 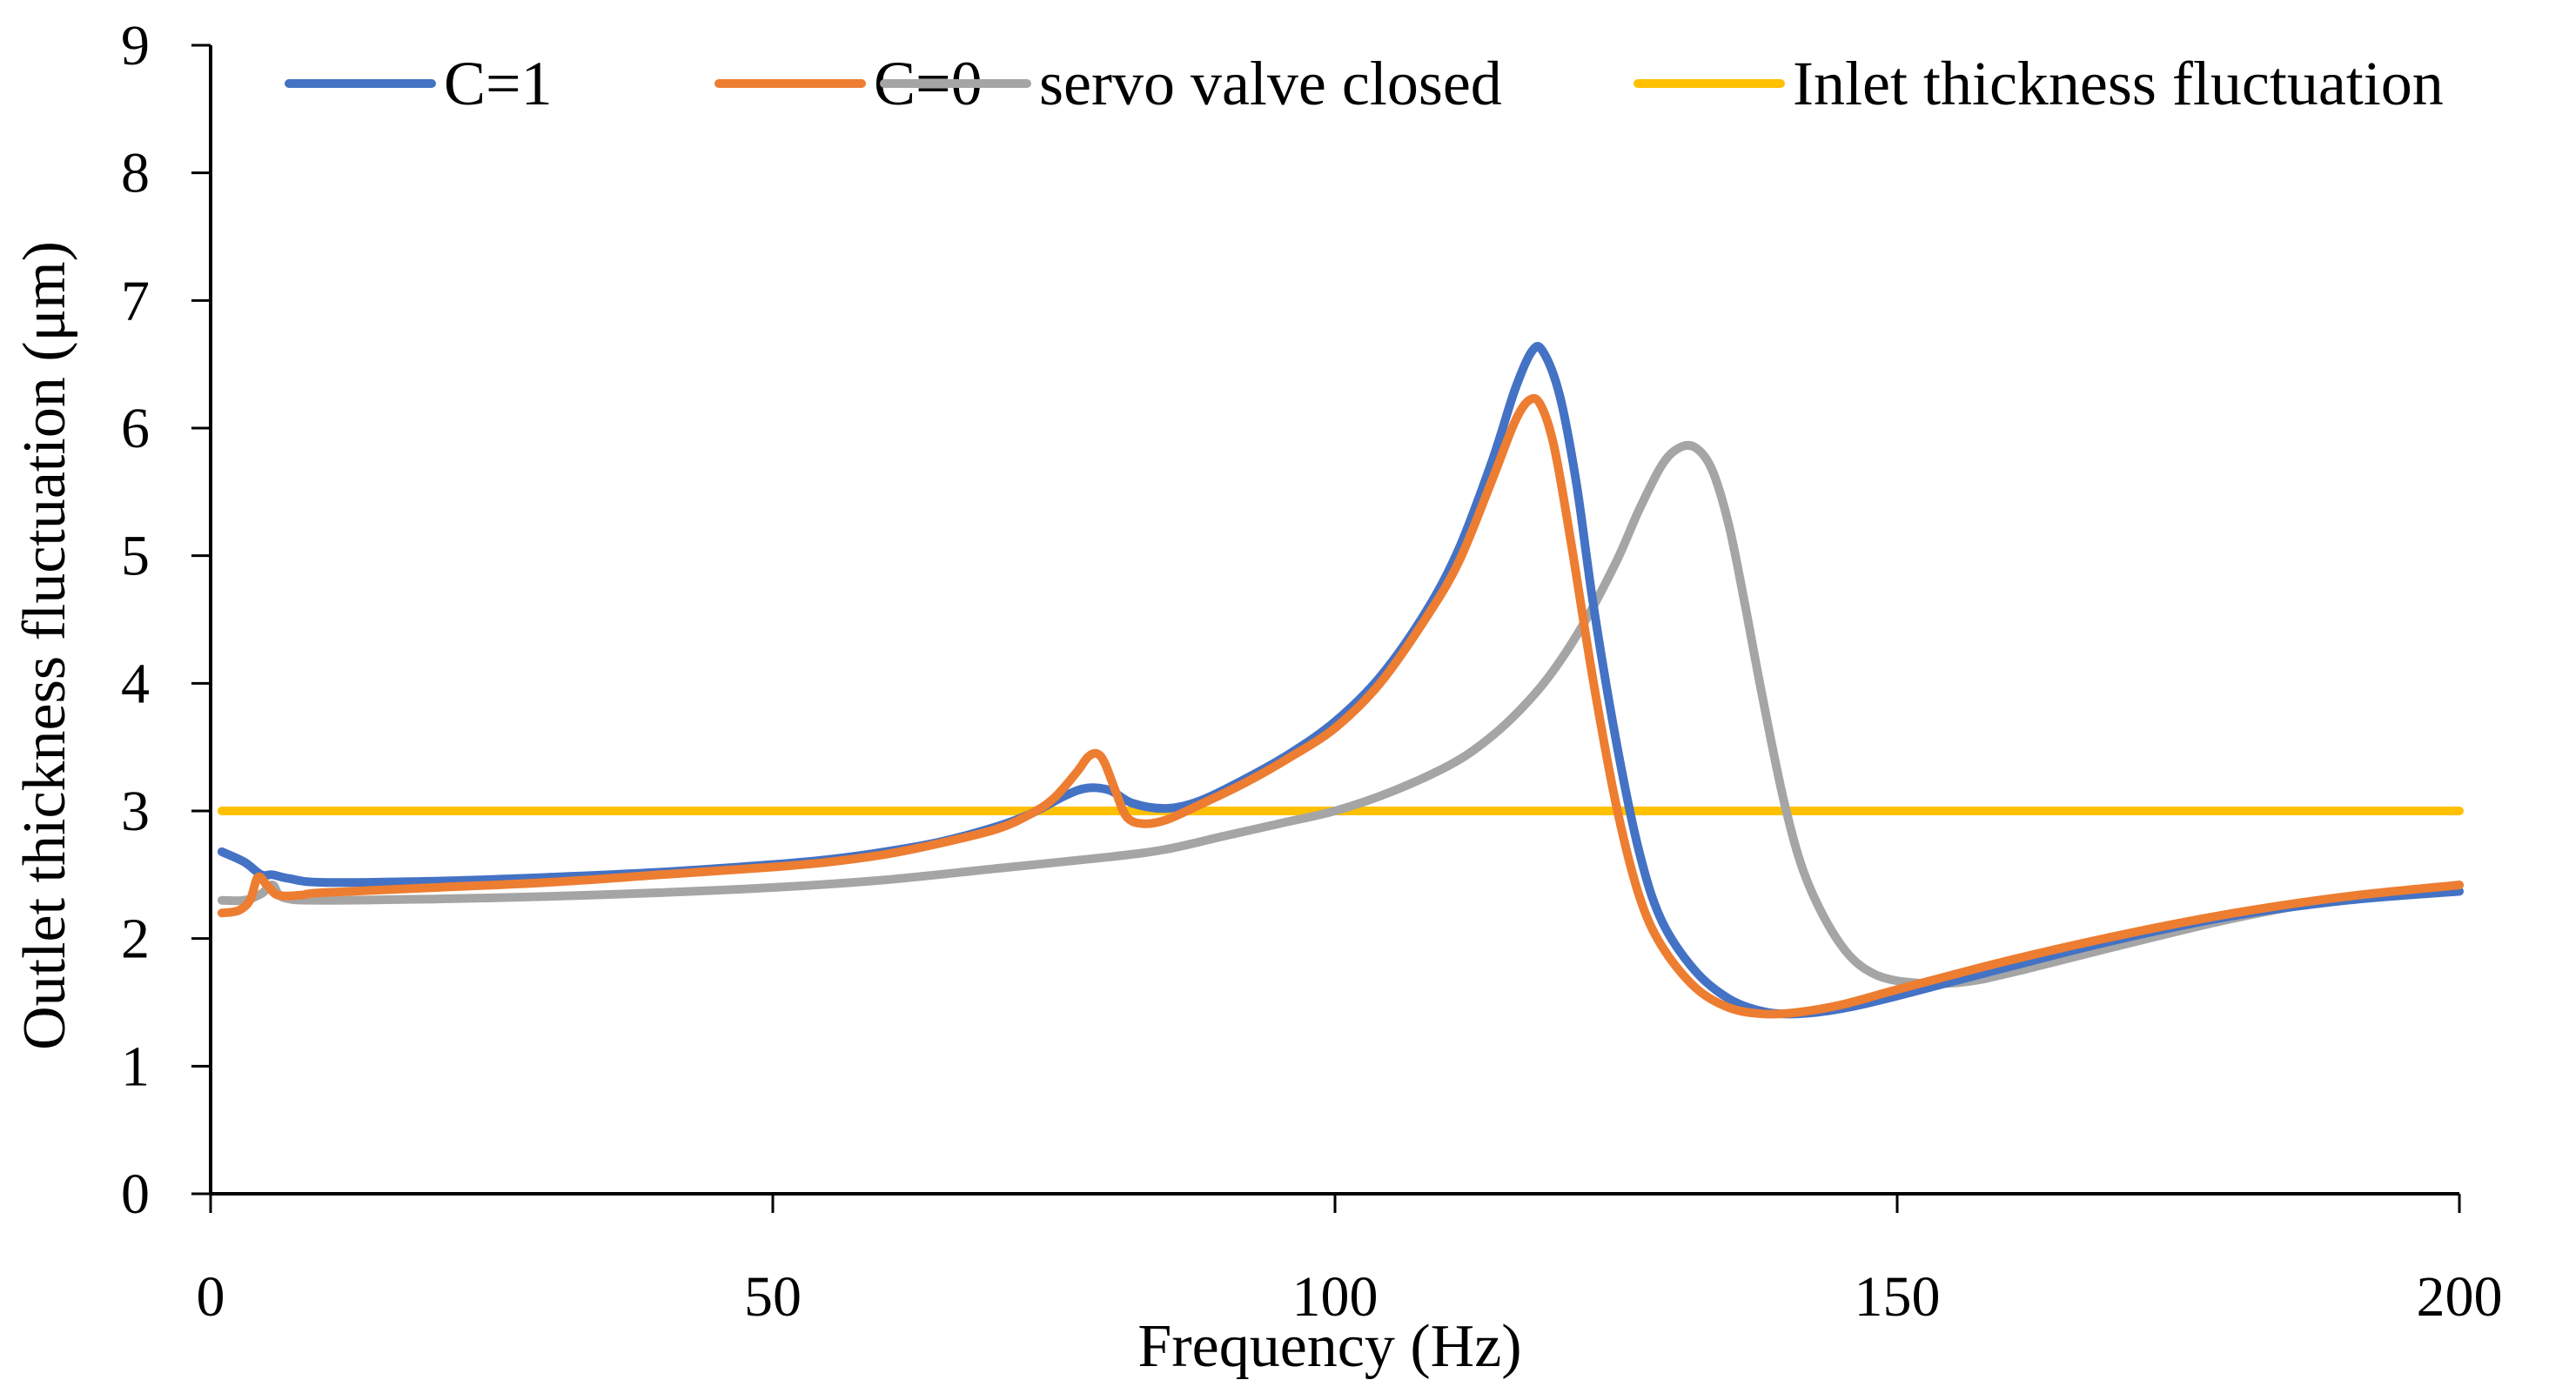 I want to click on y-tick-label: 7, so click(x=135, y=300).